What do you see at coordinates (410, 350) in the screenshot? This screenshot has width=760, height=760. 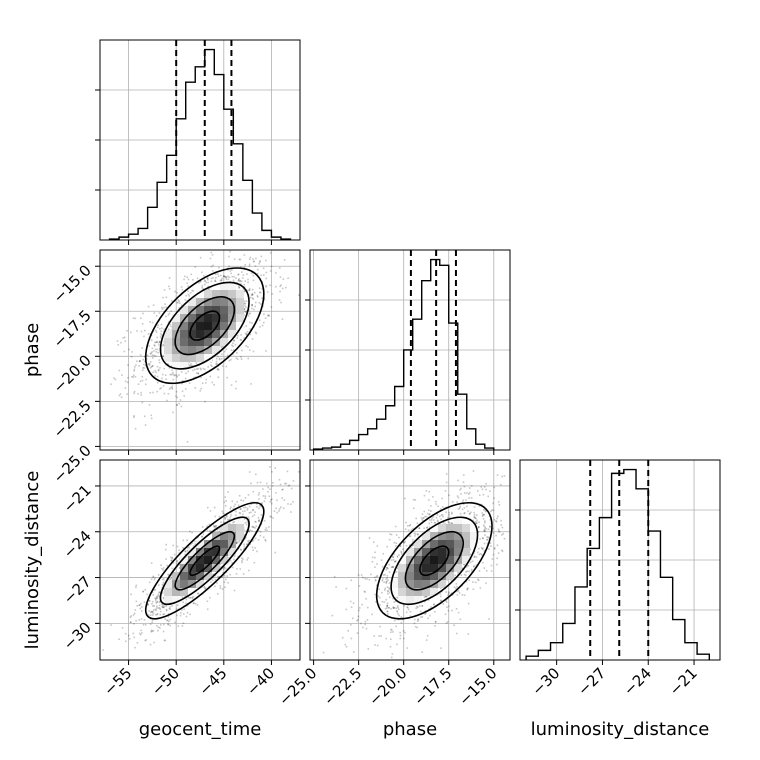 I see `panel-frame` at bounding box center [410, 350].